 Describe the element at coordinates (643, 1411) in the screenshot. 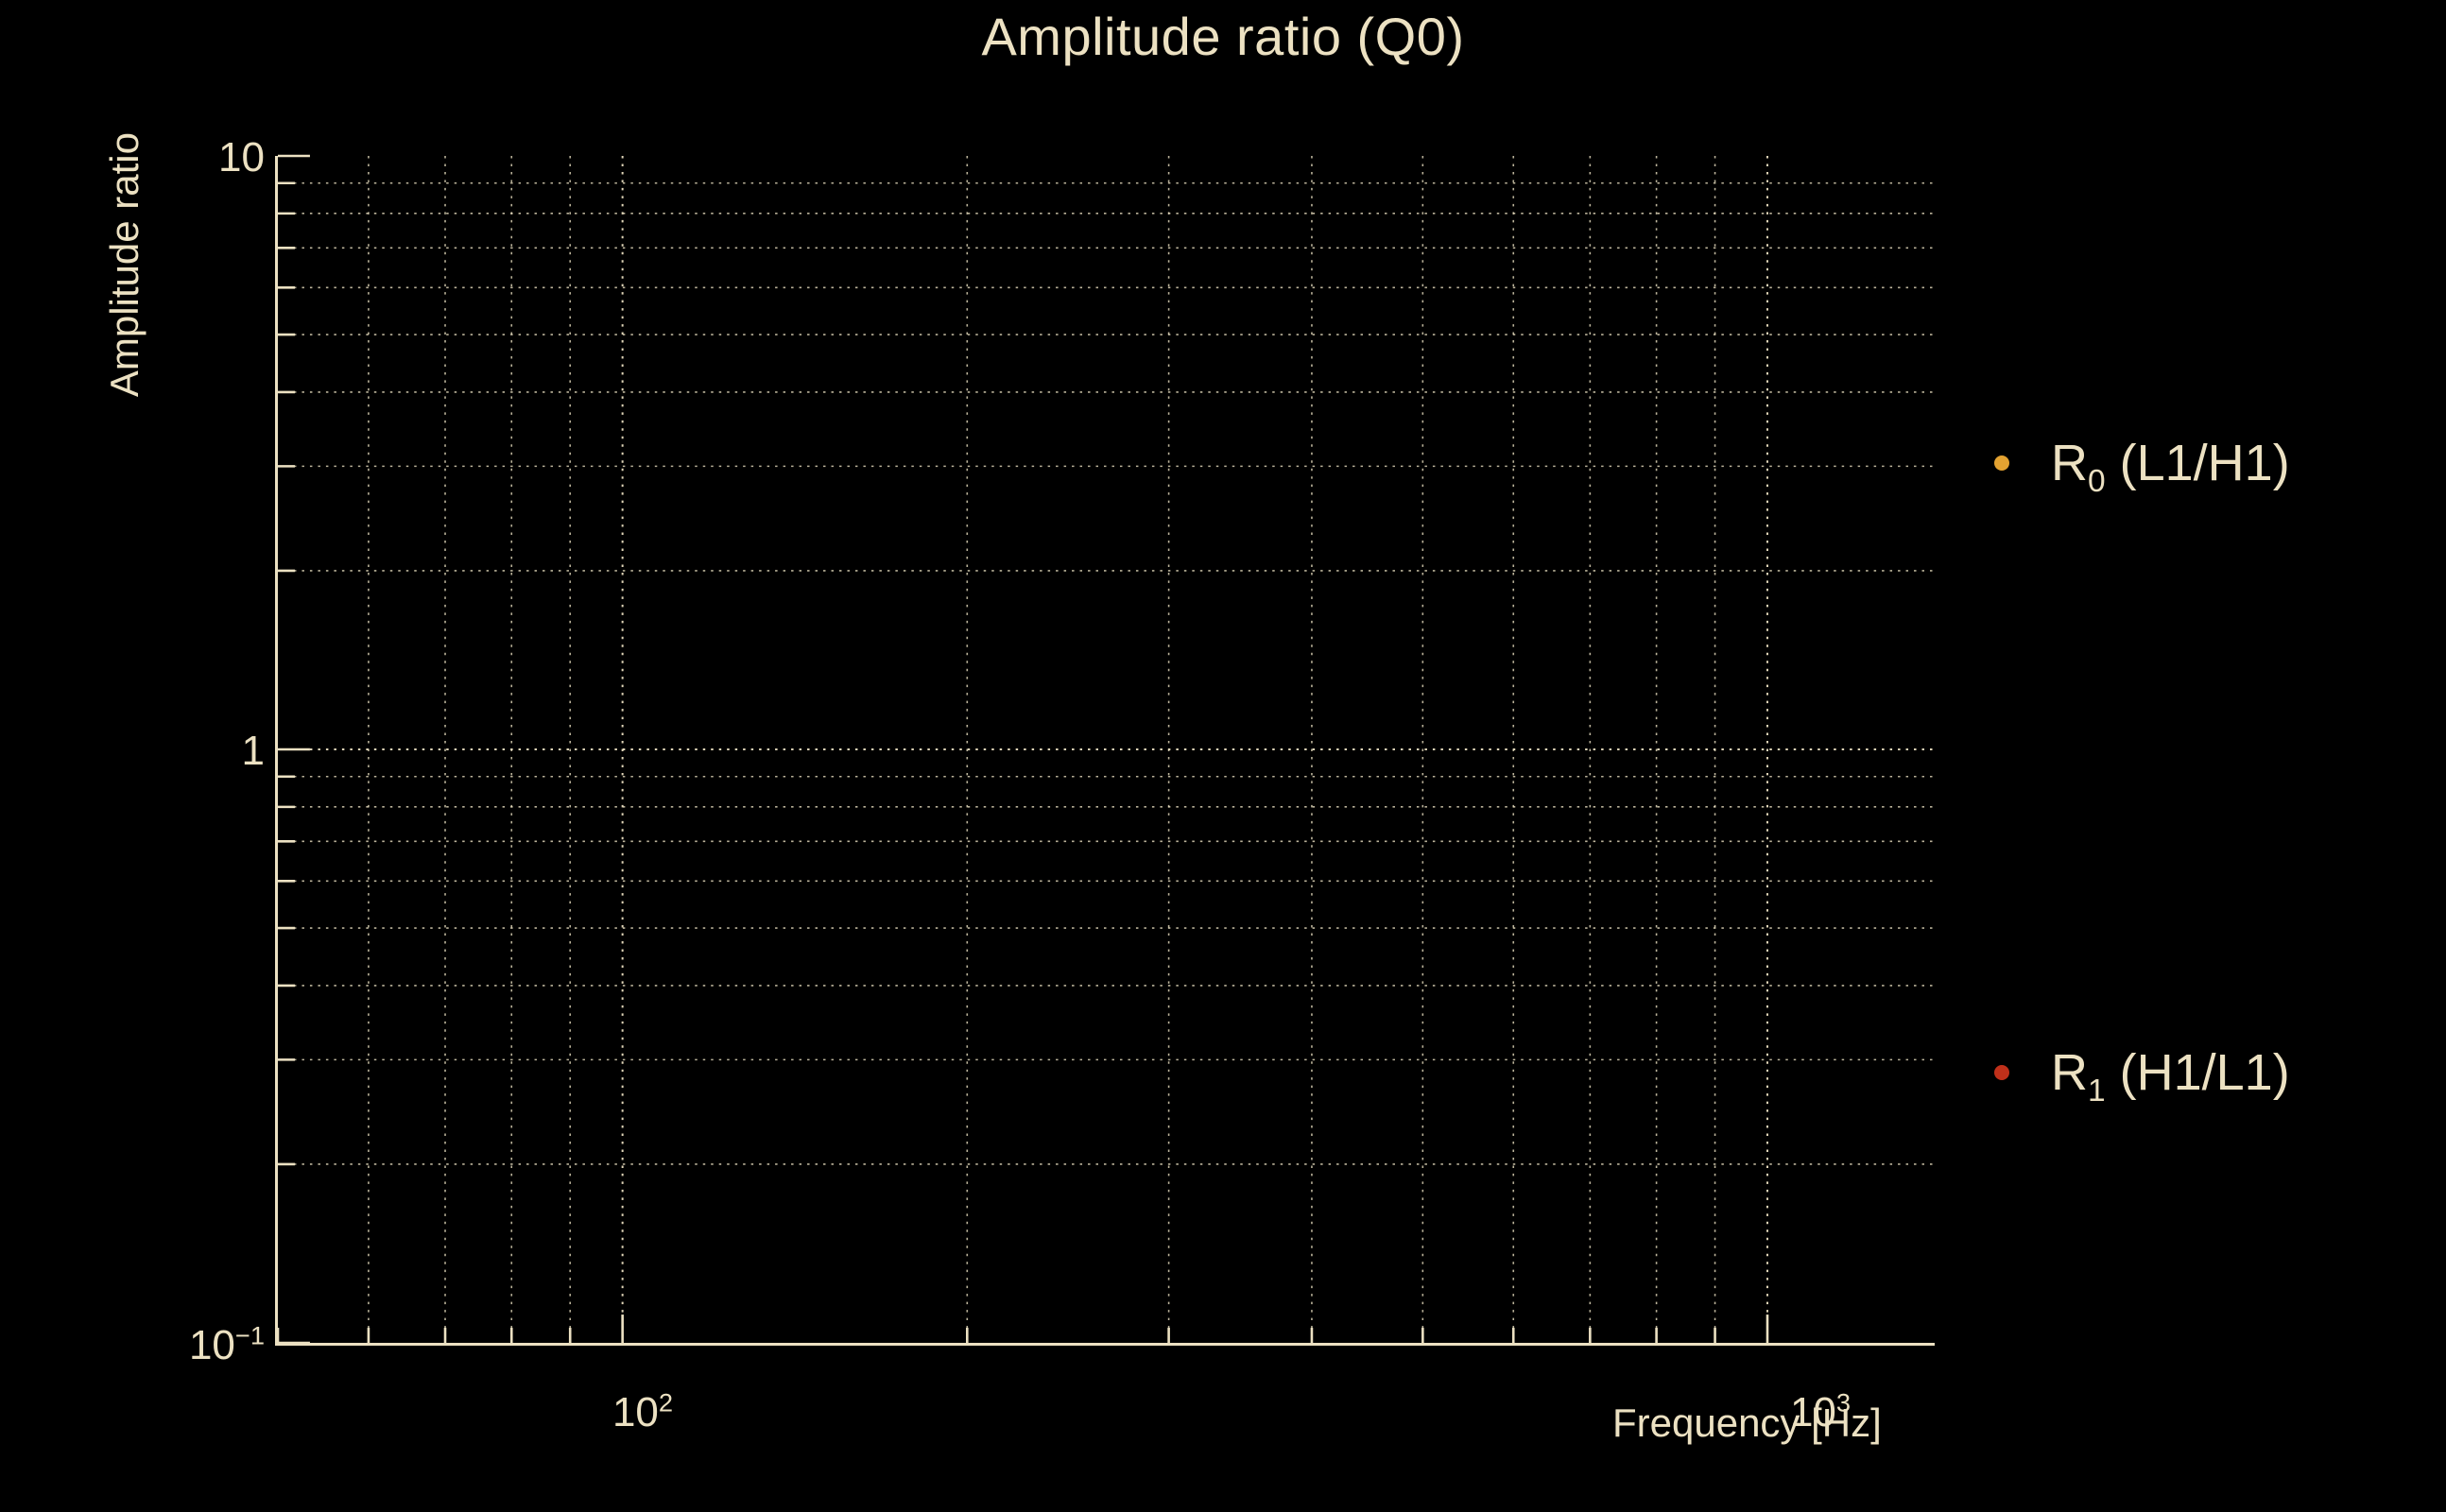

I see `x-tick-label-100: 10²` at that location.